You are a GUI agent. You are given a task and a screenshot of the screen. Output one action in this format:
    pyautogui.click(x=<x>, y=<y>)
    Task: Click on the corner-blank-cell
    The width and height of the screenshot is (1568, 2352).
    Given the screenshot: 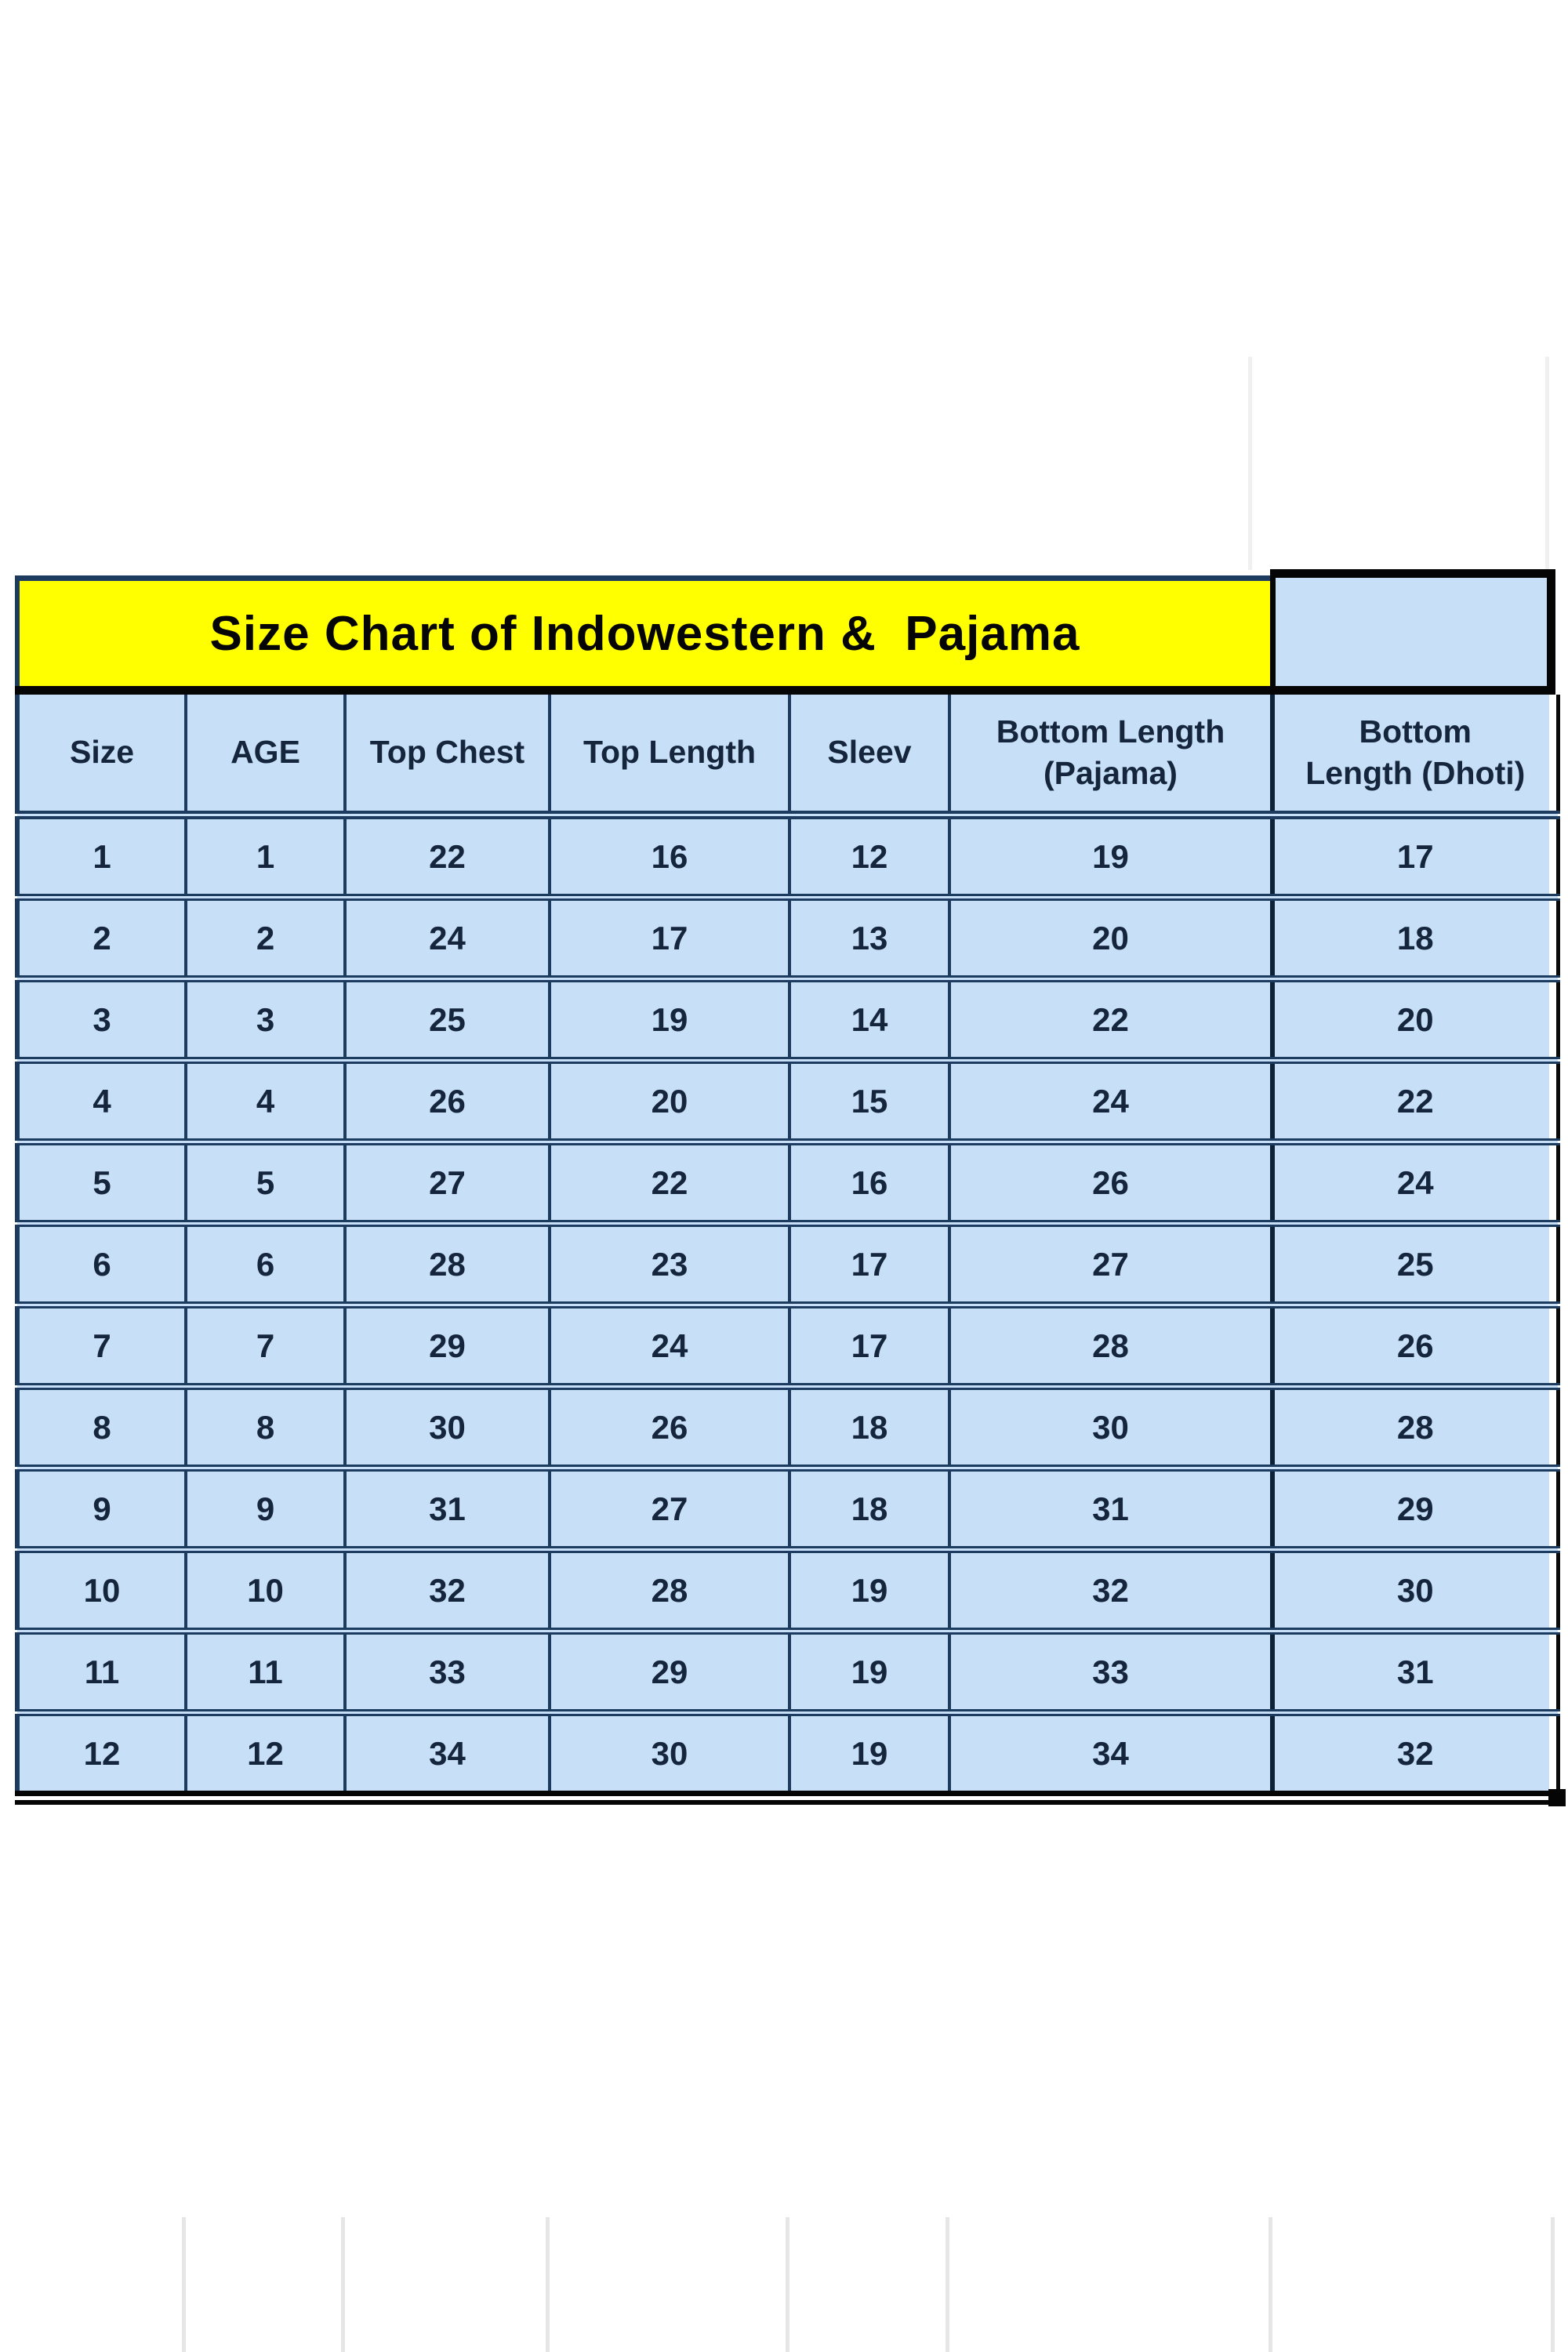 What is the action you would take?
    pyautogui.click(x=1412, y=627)
    